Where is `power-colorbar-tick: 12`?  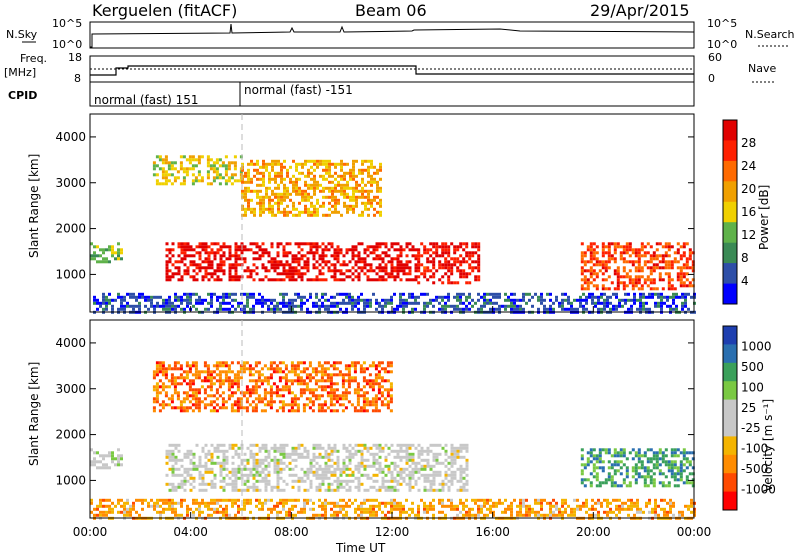
power-colorbar-tick: 12 is located at coordinates (748, 235).